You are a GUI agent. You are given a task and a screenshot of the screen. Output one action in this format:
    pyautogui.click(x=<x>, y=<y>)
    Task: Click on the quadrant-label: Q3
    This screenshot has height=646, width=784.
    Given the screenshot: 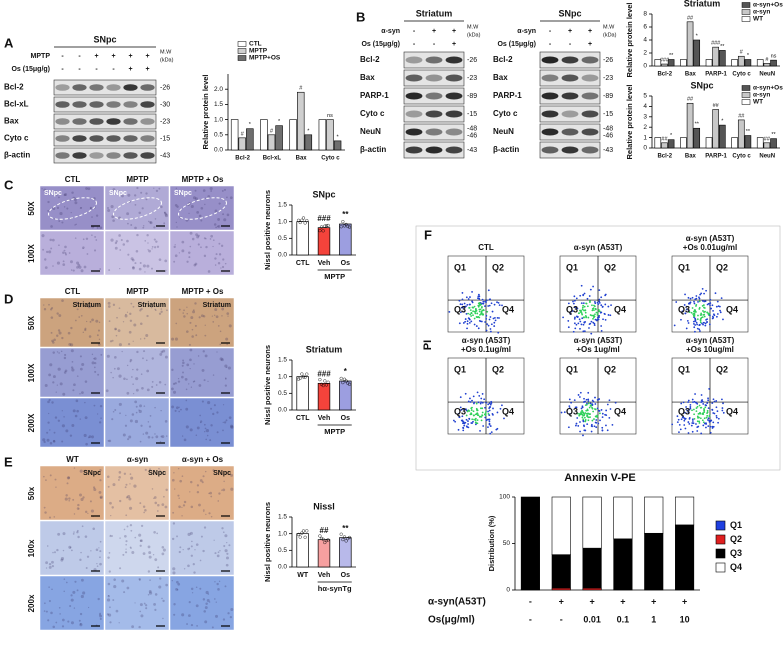 What is the action you would take?
    pyautogui.click(x=460, y=411)
    